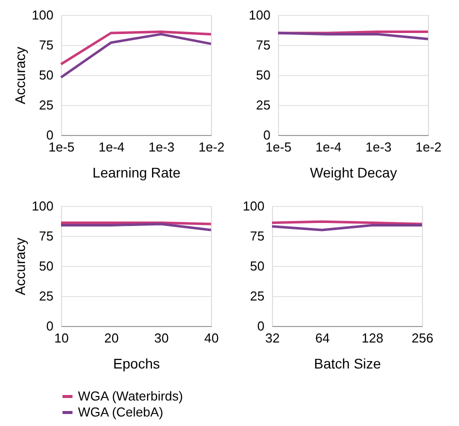 Image resolution: width=459 pixels, height=426 pixels. Describe the element at coordinates (161, 338) in the screenshot. I see `x-tick-label: 30` at that location.